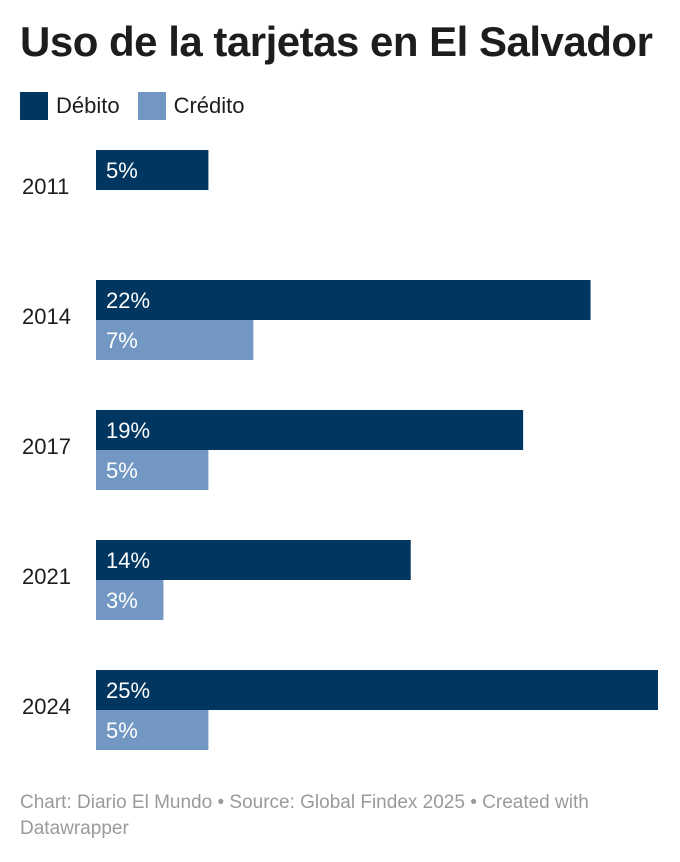  What do you see at coordinates (152, 470) in the screenshot?
I see `bar-credit-2017` at bounding box center [152, 470].